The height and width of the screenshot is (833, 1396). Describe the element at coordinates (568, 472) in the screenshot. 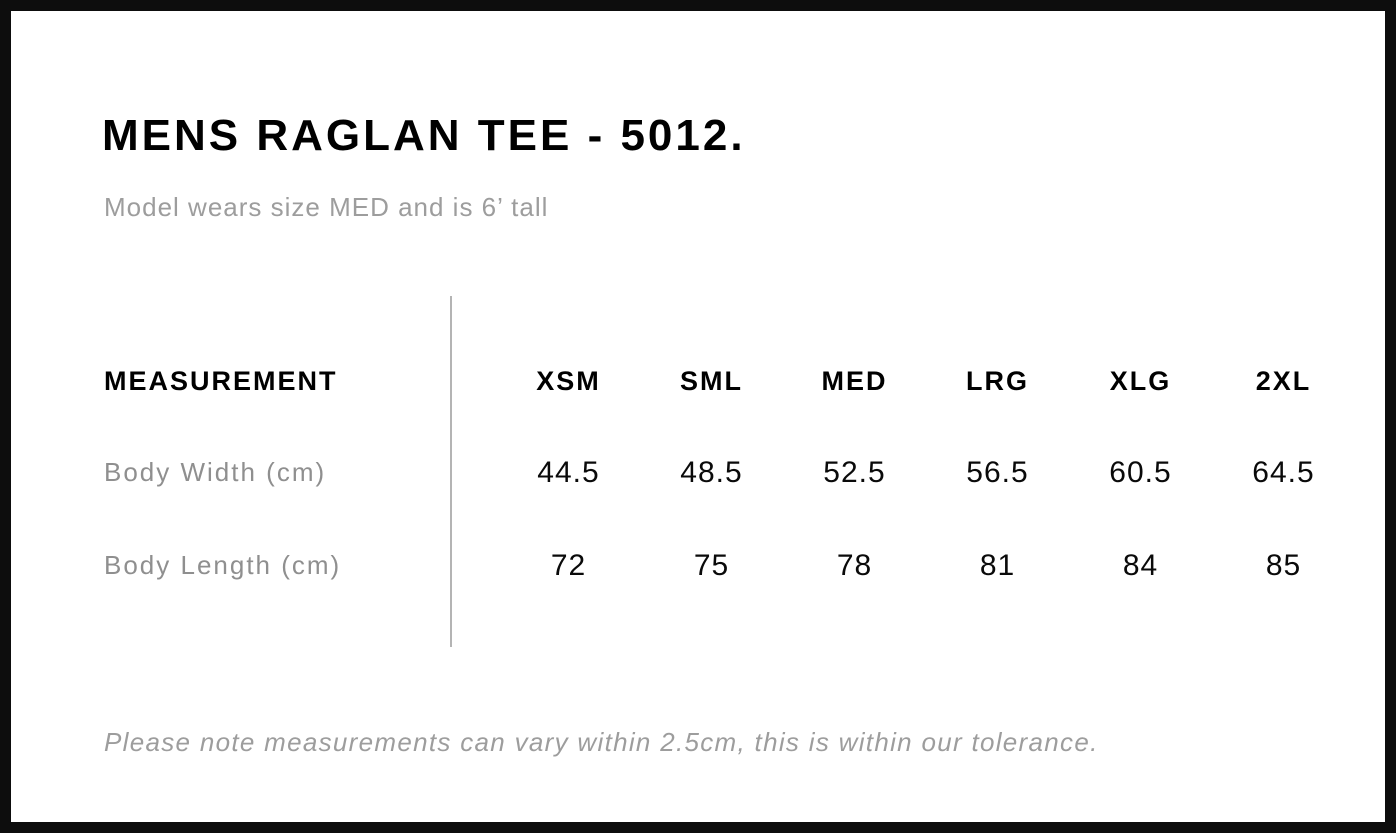

I see `size-value: 44.5` at that location.